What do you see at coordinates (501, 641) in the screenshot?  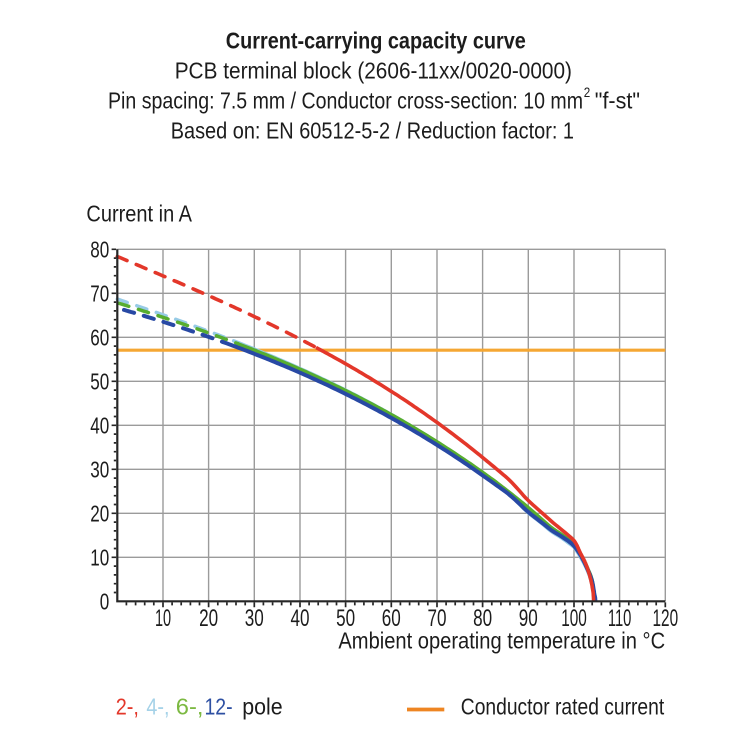 I see `svg-text:Ambient operating temperature: Ambient operating temperature in °C` at bounding box center [501, 641].